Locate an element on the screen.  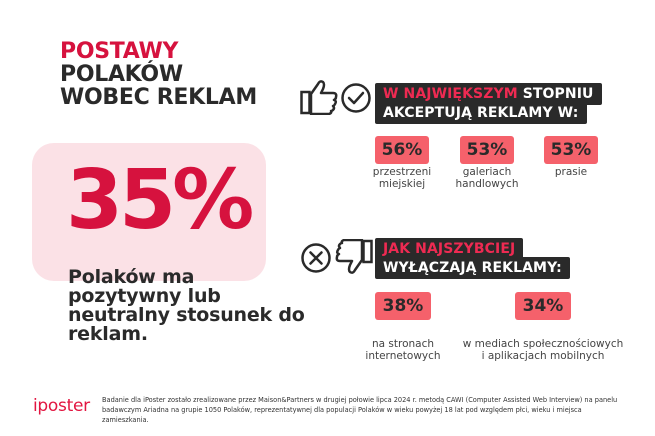
accept-value-3: 53% is located at coordinates (571, 150).